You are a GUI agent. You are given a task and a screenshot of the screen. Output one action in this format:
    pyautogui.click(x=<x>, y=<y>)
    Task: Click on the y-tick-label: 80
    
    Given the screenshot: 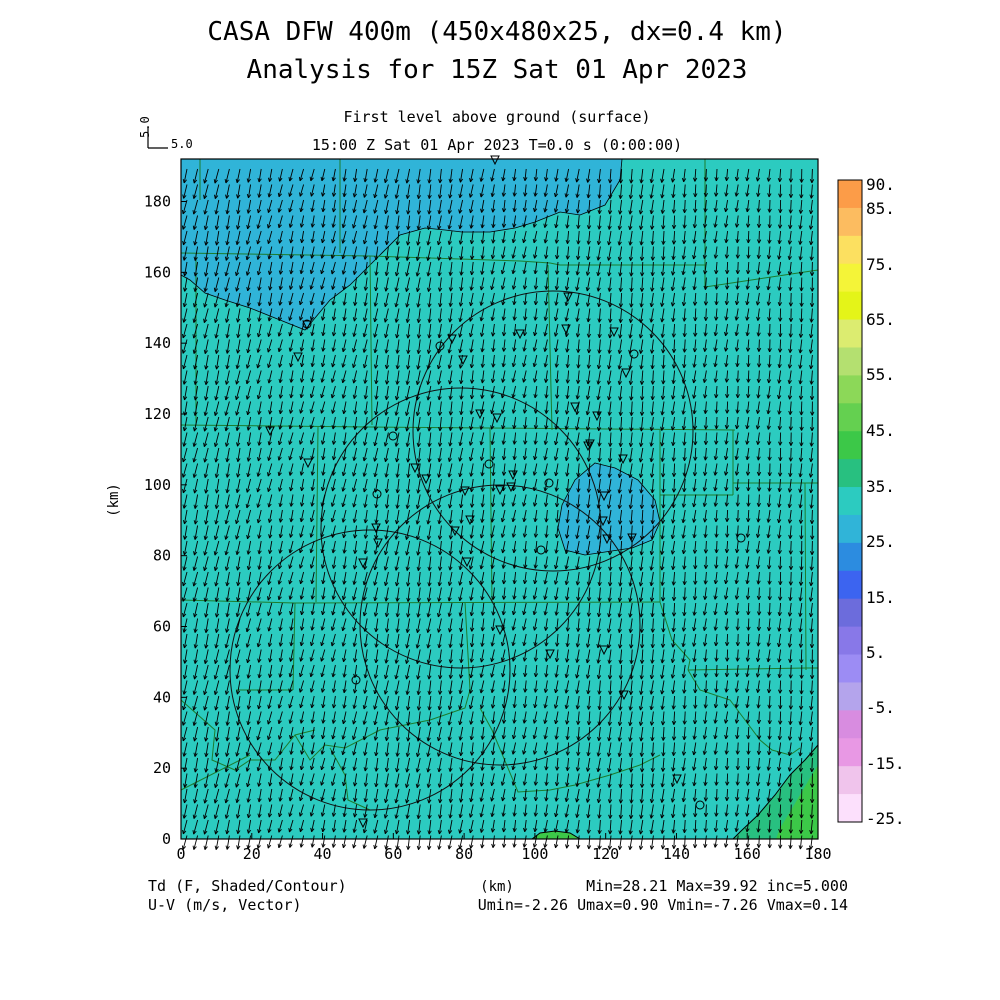 What is the action you would take?
    pyautogui.click(x=162, y=556)
    